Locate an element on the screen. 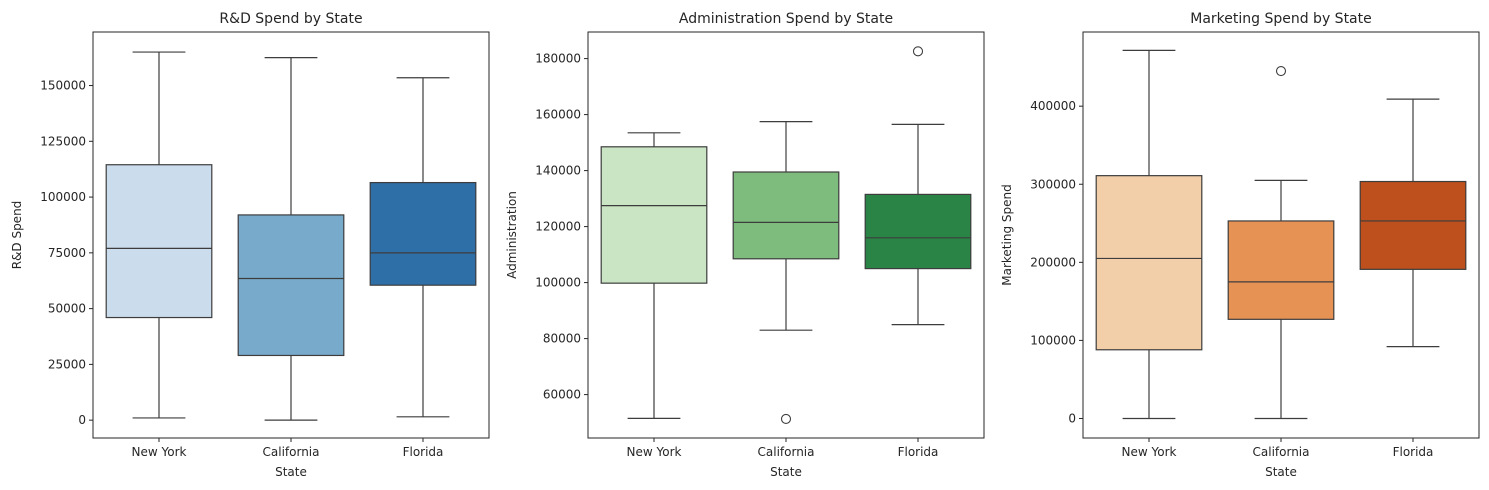  y-tick-label: 120000 is located at coordinates (558, 227).